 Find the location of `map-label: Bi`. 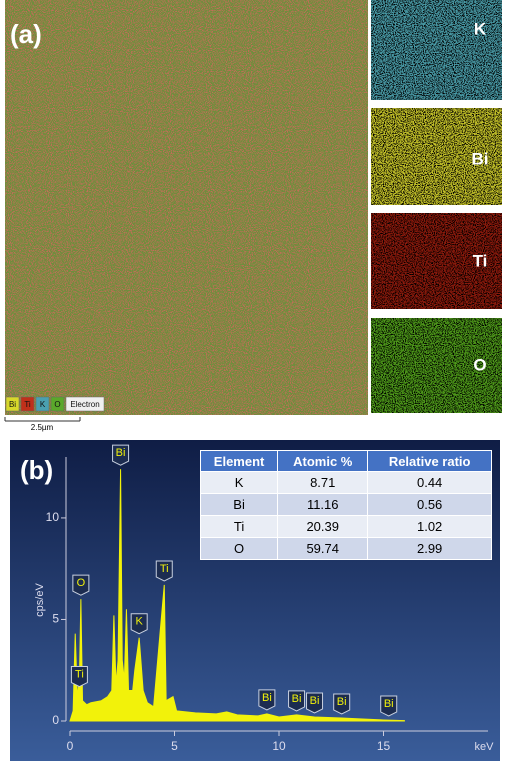

map-label: Bi is located at coordinates (480, 158).